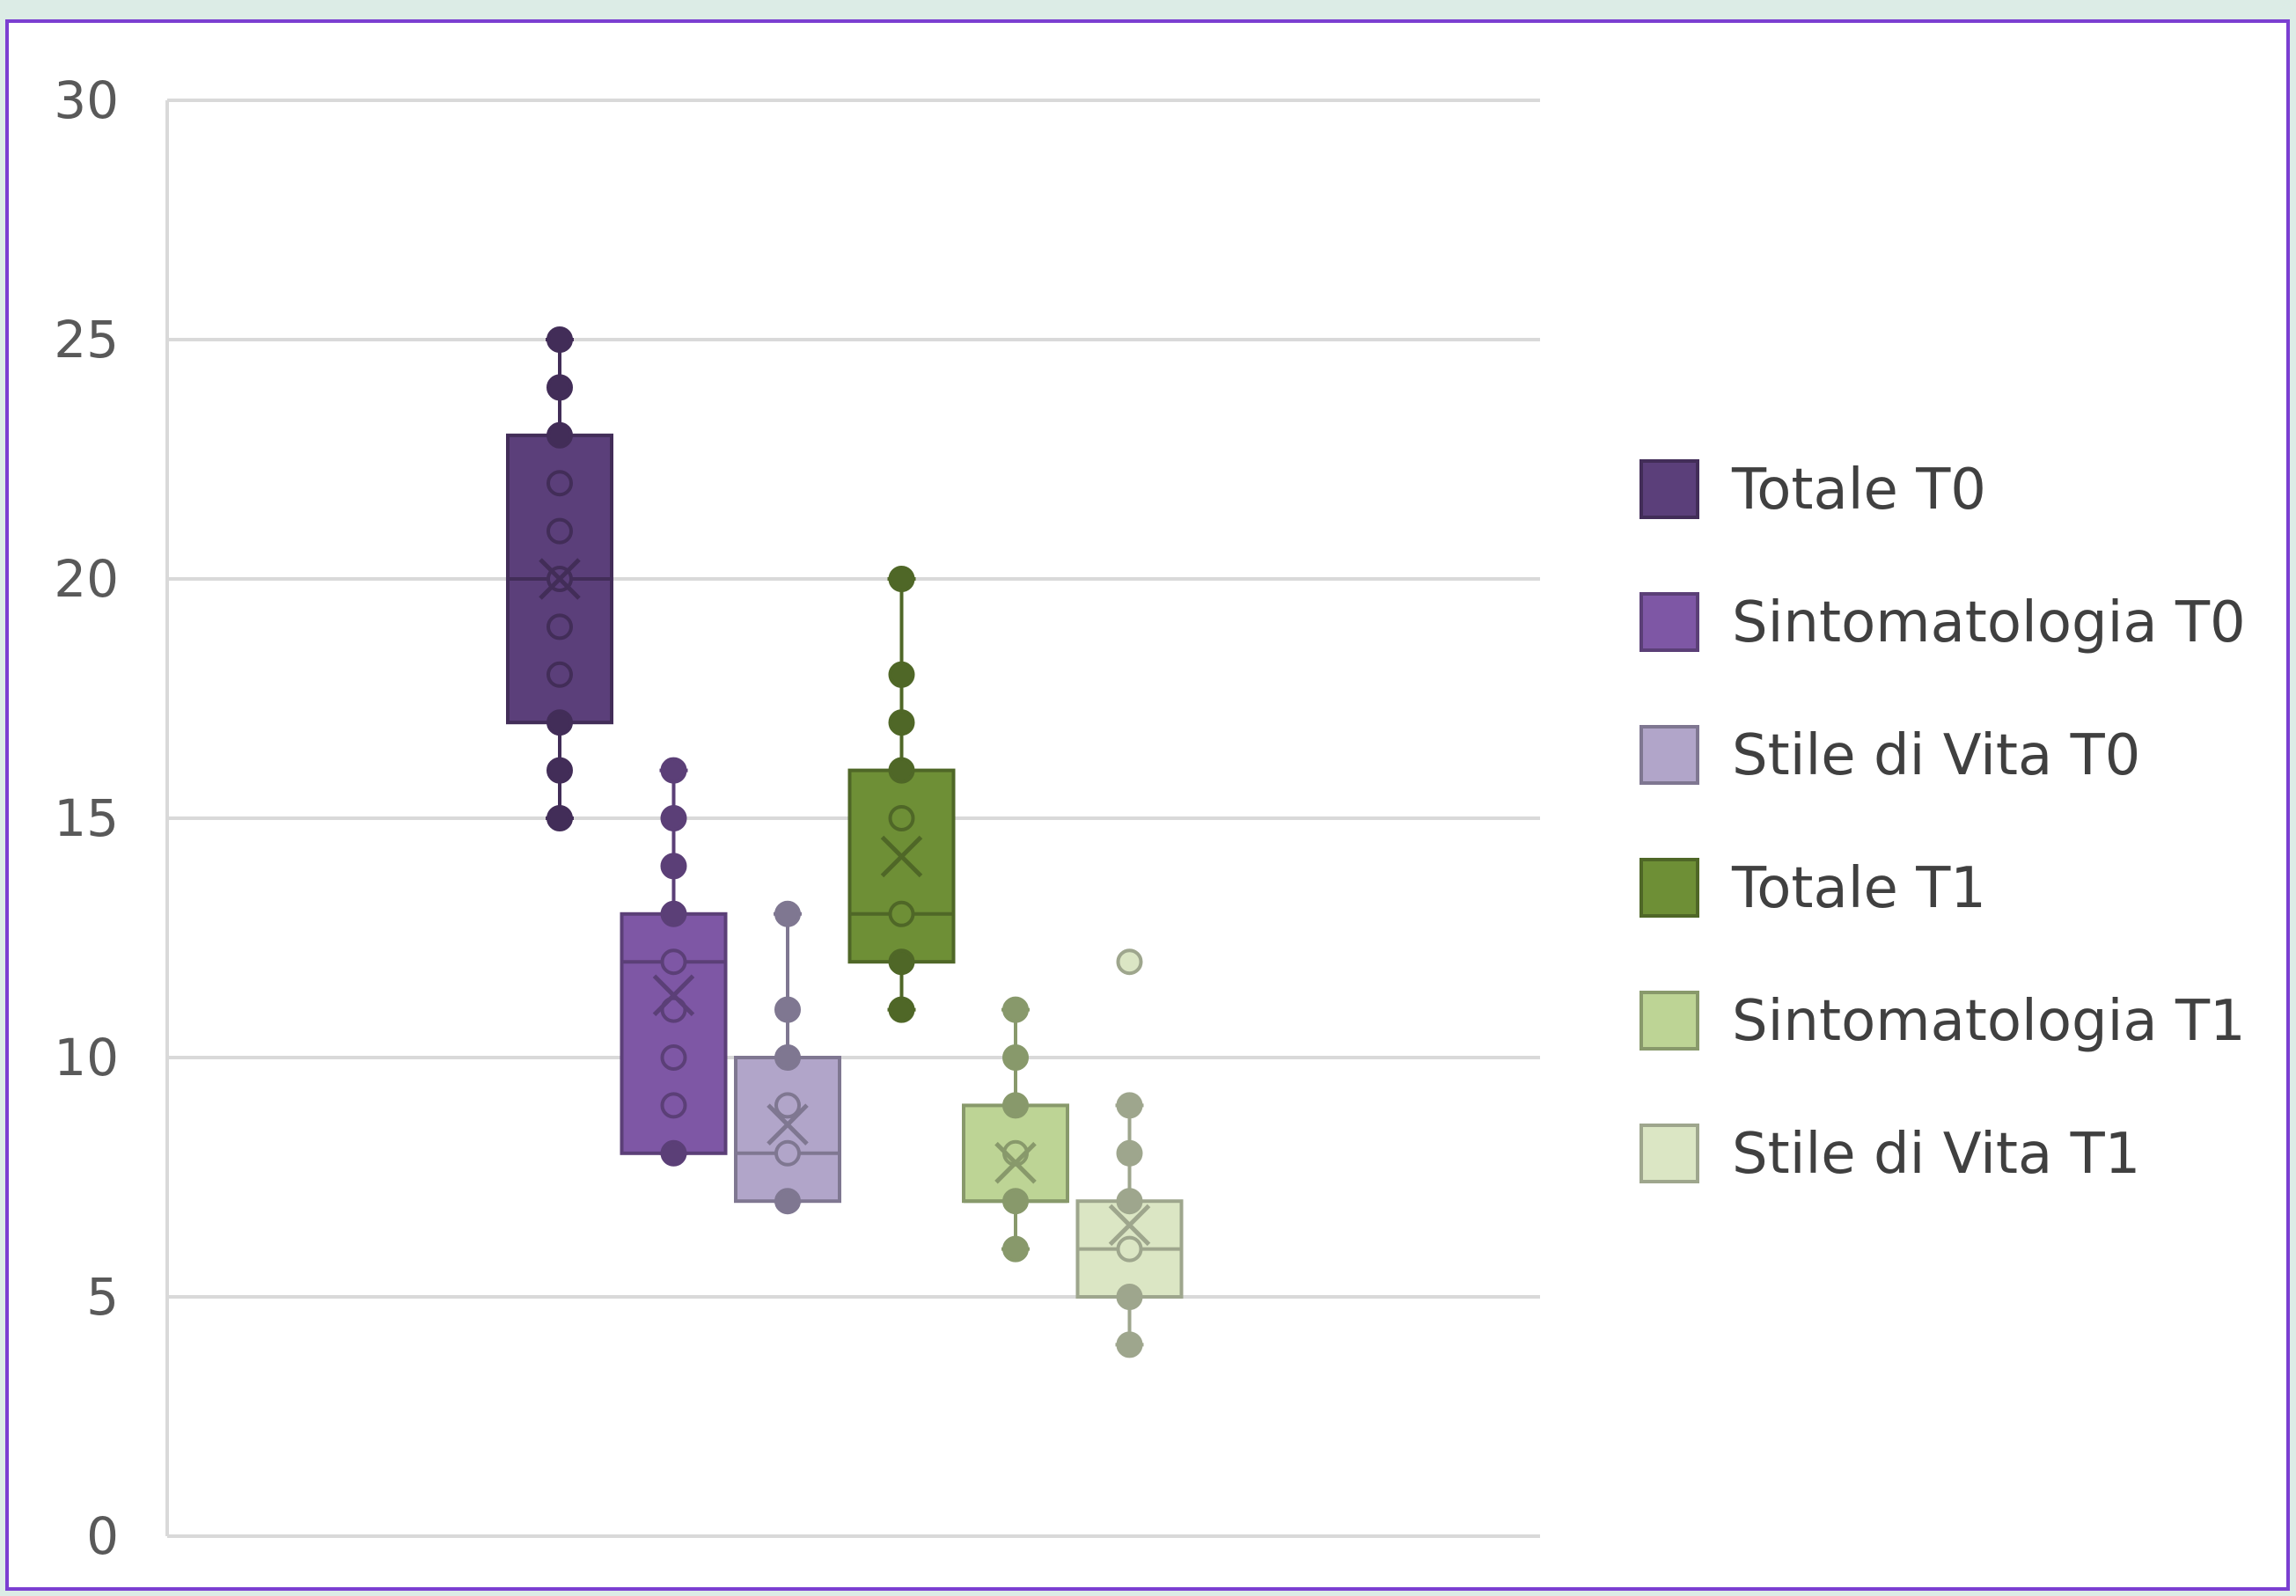 The width and height of the screenshot is (2296, 1596). I want to click on legend-label: Totale T1, so click(1859, 889).